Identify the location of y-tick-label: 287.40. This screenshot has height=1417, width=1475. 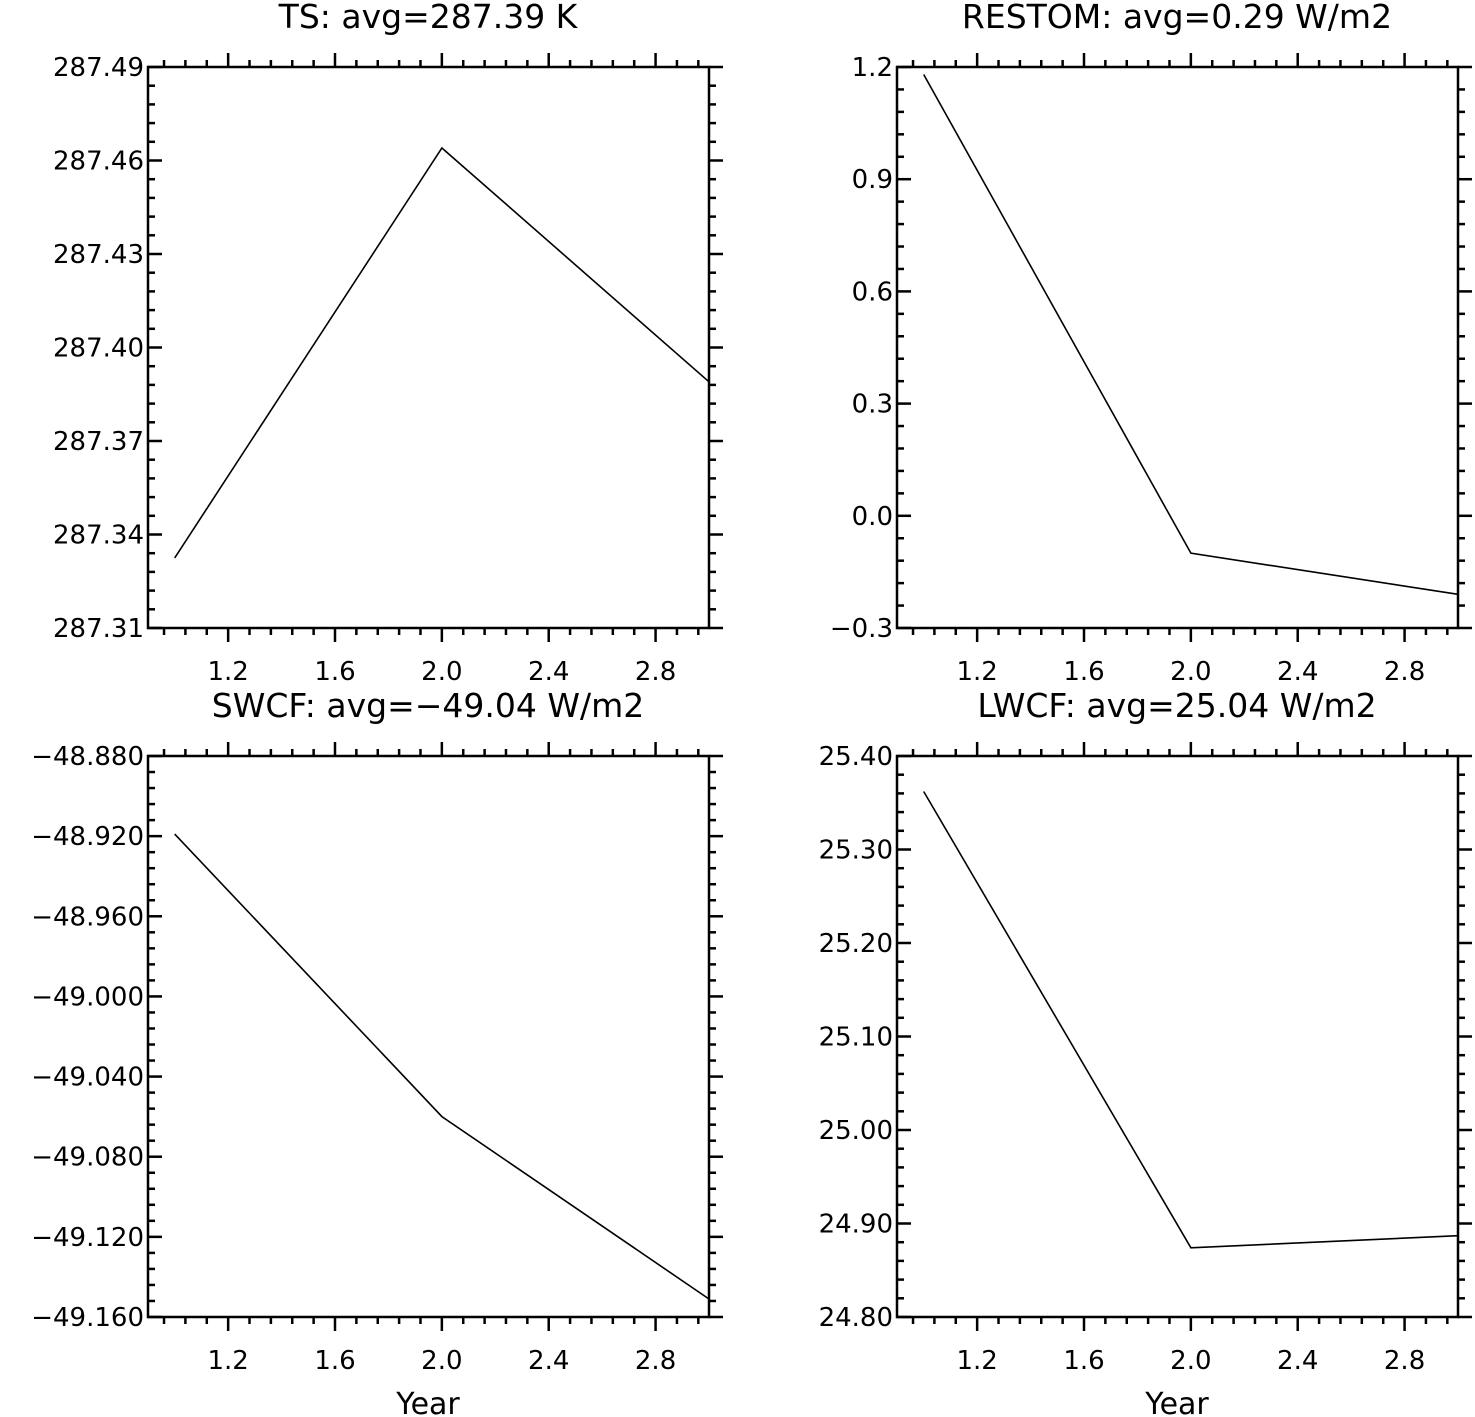
(98, 349).